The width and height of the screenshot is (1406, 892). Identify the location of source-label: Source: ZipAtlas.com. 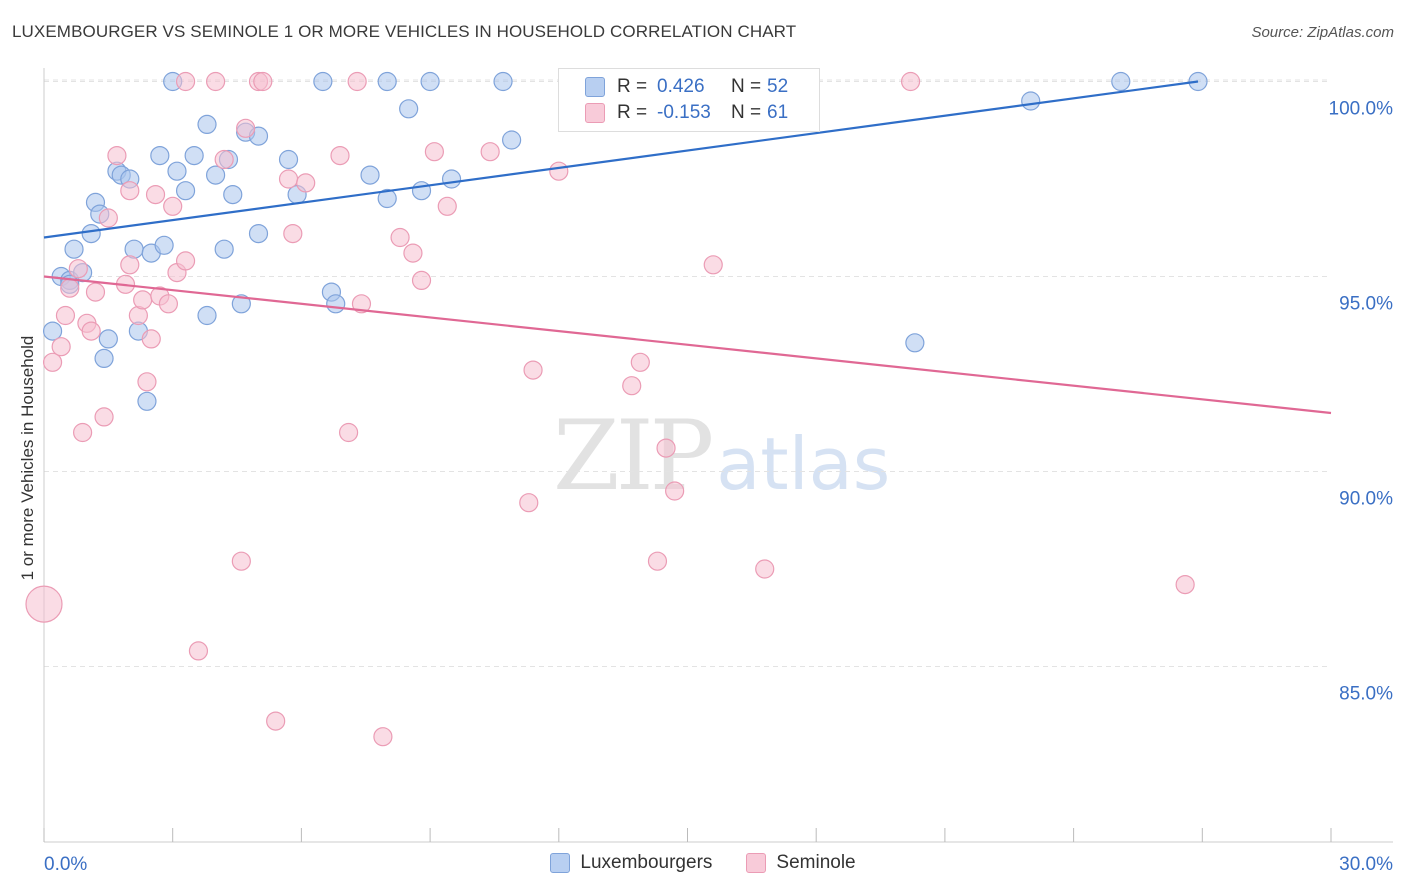
(1322, 32).